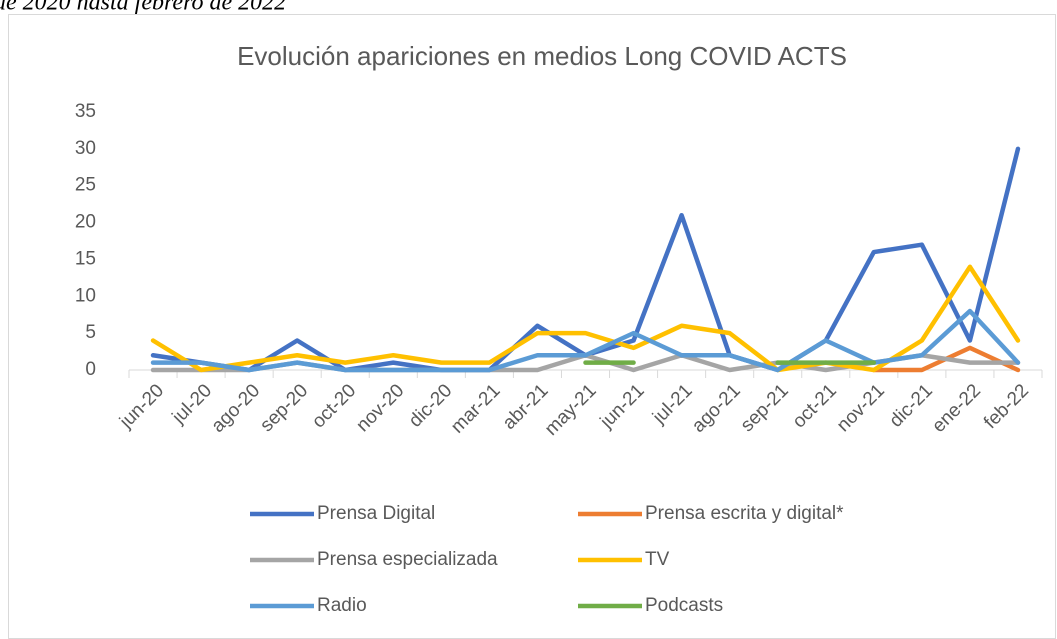 The width and height of the screenshot is (1057, 639). Describe the element at coordinates (143, 8) in the screenshot. I see `caption: de 2020 hasta febrero de 2022` at that location.